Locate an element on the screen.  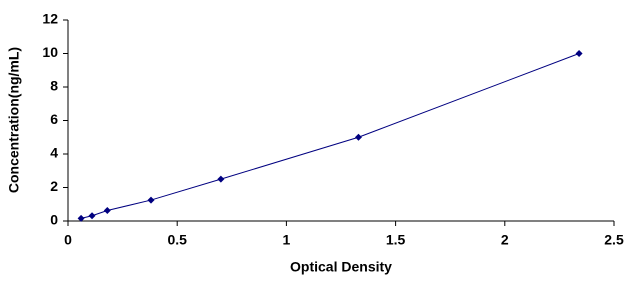
x-tick-label: 0 is located at coordinates (68, 240).